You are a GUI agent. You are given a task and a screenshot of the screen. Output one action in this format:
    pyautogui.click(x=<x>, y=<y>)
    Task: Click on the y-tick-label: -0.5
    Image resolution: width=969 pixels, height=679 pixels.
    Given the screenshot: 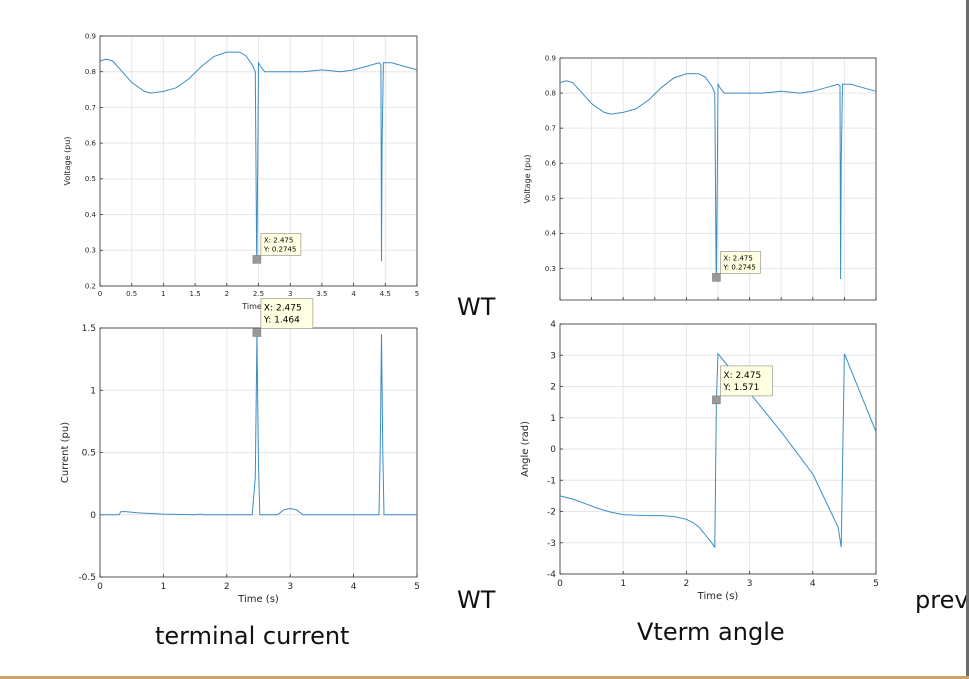 What is the action you would take?
    pyautogui.click(x=87, y=578)
    